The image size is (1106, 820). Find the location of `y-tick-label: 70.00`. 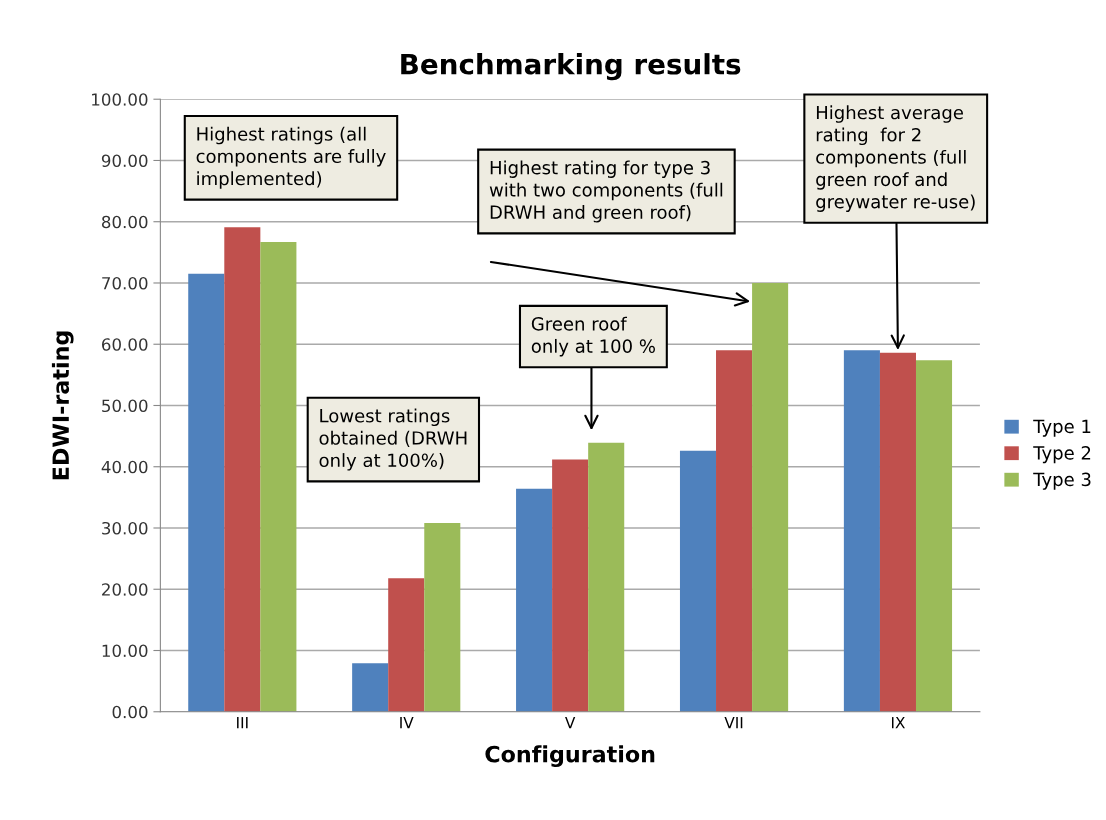

y-tick-label: 70.00 is located at coordinates (125, 283).